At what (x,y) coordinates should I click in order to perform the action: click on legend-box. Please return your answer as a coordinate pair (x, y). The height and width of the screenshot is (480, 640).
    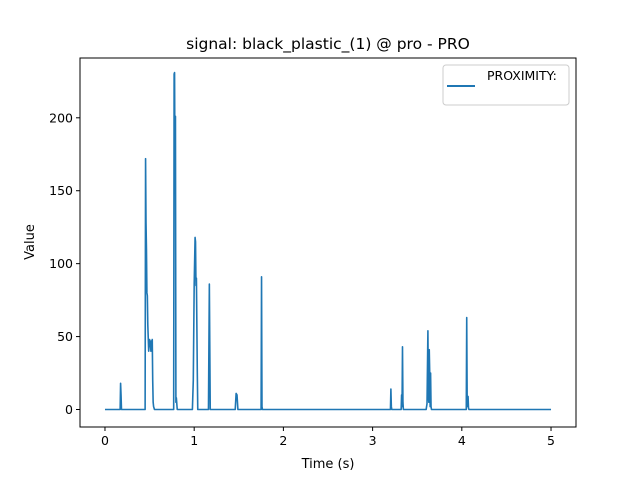
    Looking at the image, I should click on (506, 85).